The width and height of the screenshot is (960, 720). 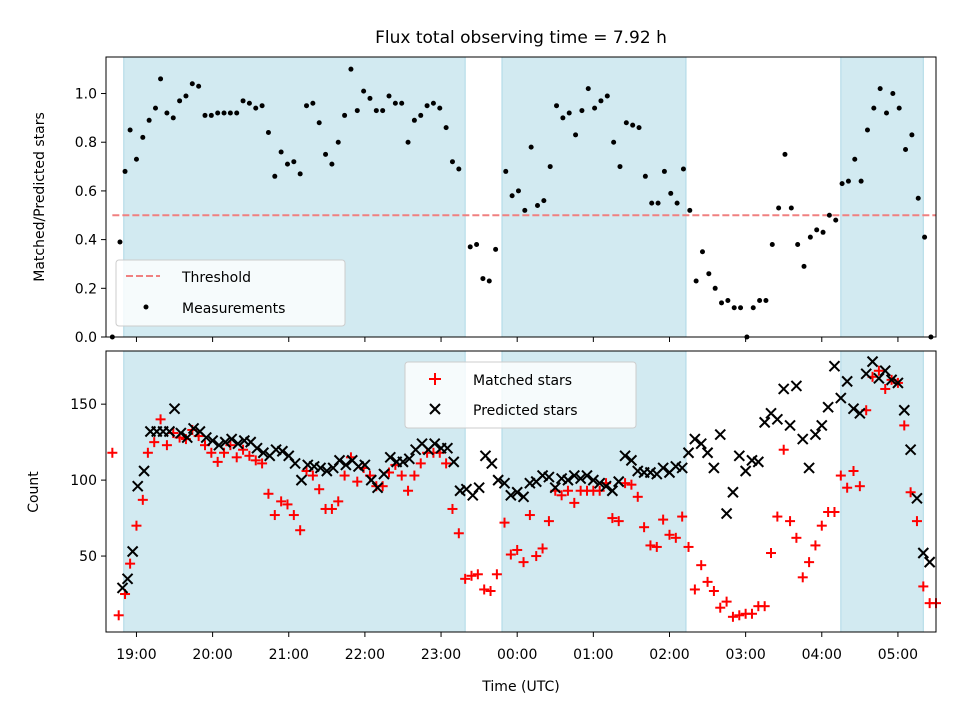 I want to click on bottom-yticks: 50 100 150, so click(x=88, y=481).